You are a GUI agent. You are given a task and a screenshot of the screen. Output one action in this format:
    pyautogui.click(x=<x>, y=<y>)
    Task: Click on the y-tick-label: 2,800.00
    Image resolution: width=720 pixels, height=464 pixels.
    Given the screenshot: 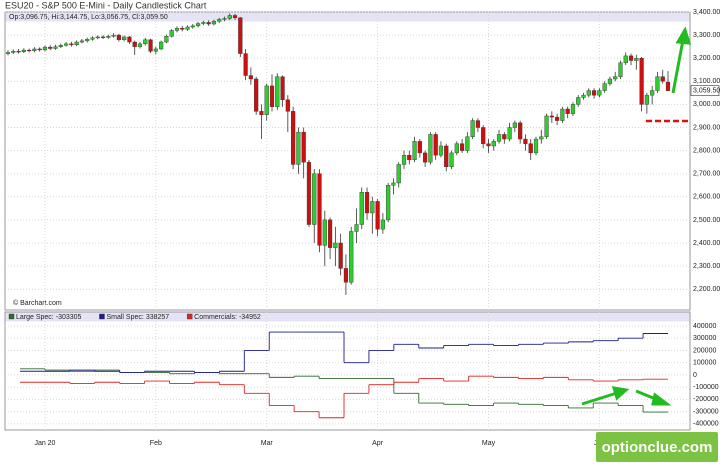 What is the action you would take?
    pyautogui.click(x=706, y=150)
    